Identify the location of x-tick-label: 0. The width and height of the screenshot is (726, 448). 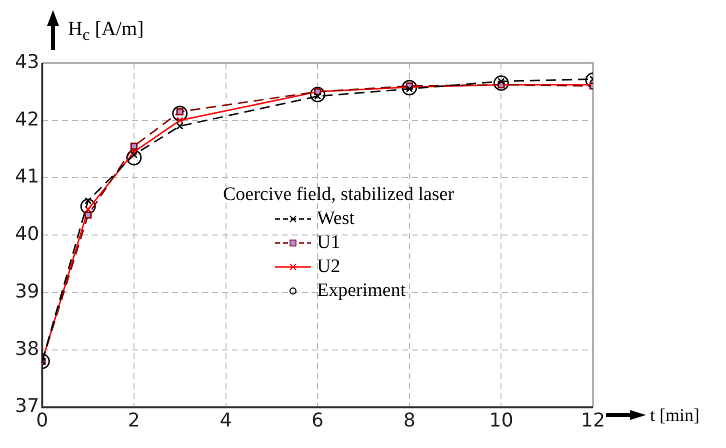
(42, 421).